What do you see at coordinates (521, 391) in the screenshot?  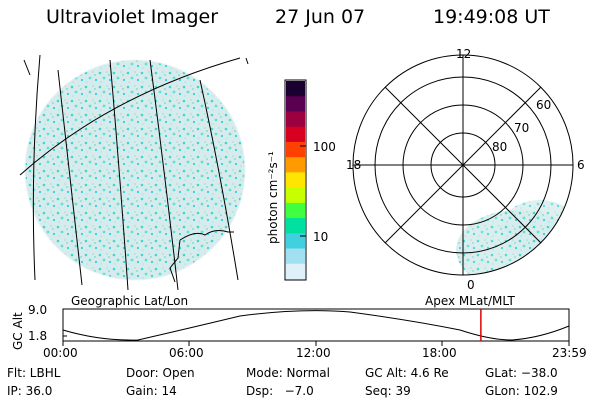 I see `status-glon: GLon: 102.9` at bounding box center [521, 391].